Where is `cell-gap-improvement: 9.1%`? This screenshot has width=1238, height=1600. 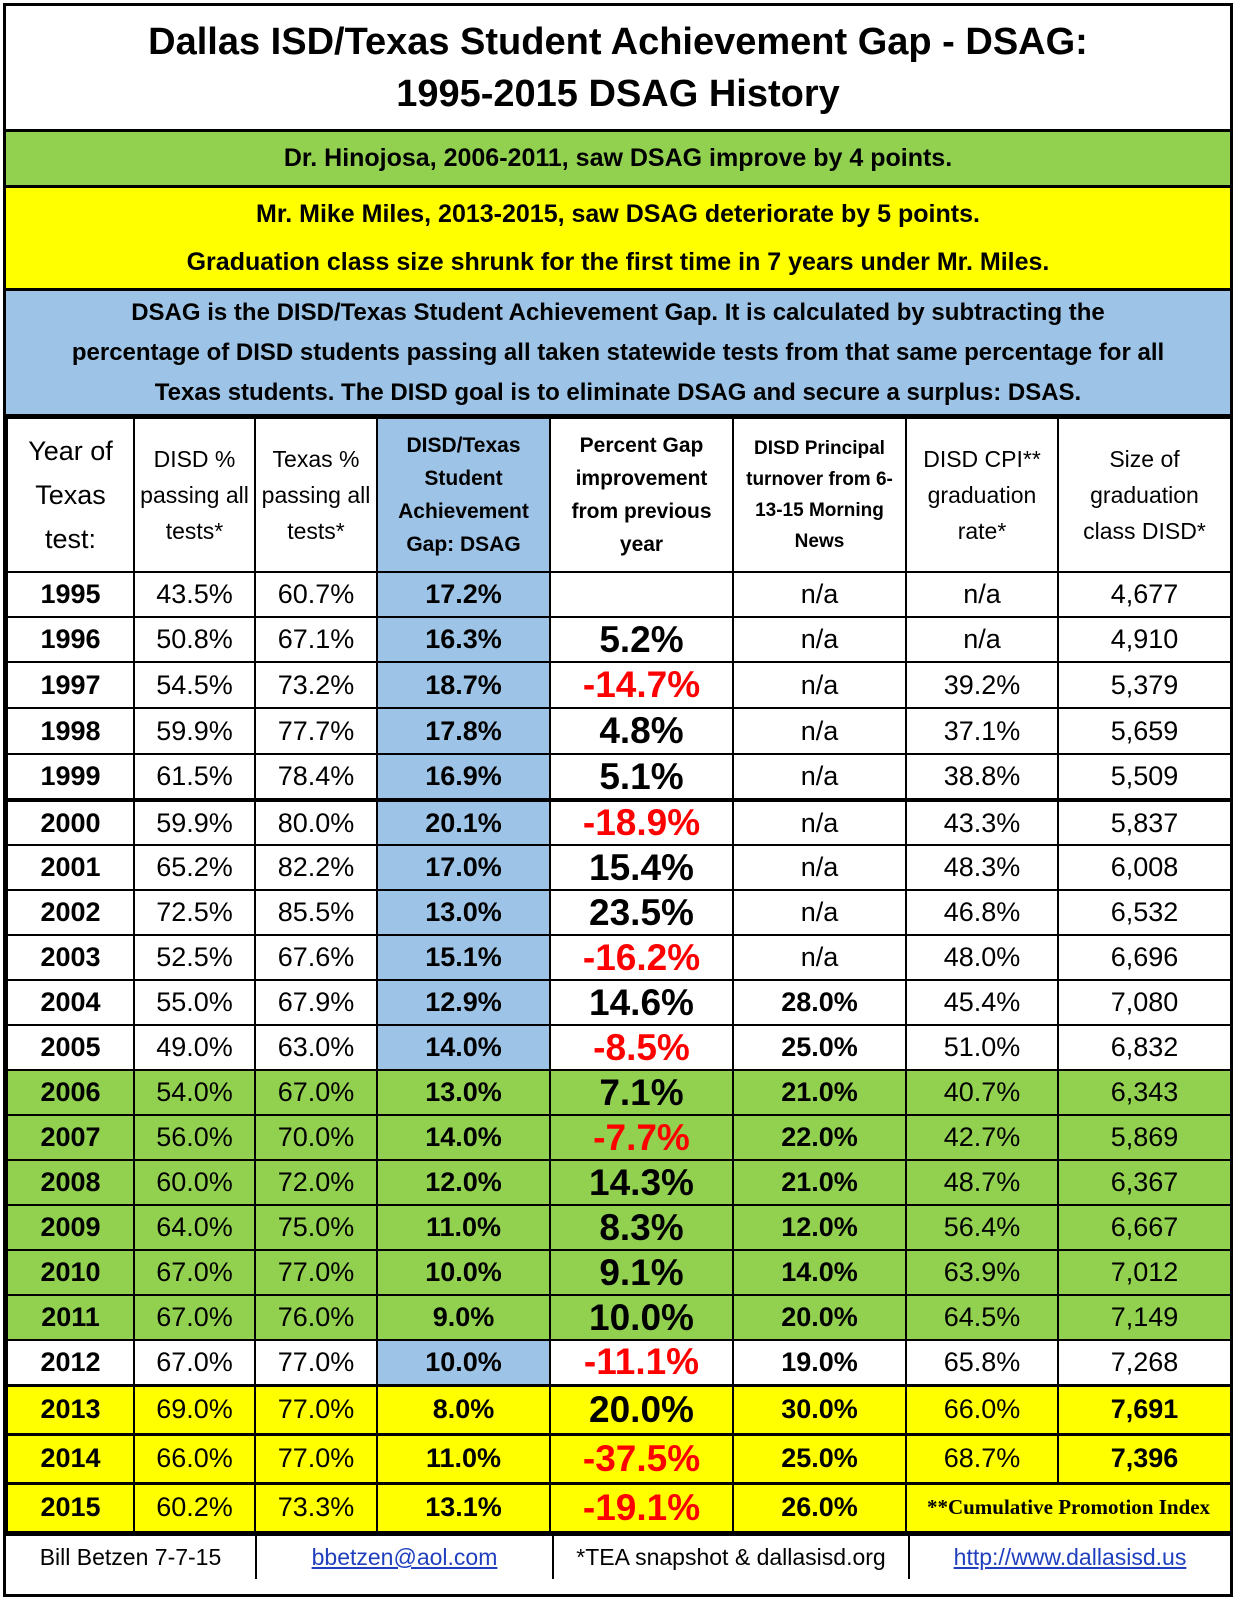
cell-gap-improvement: 9.1% is located at coordinates (641, 1272).